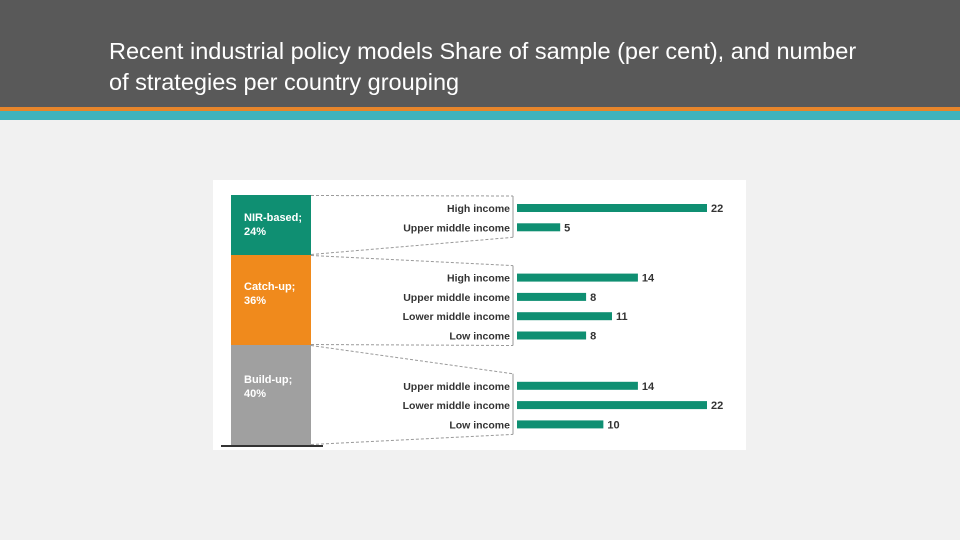 The height and width of the screenshot is (540, 960). I want to click on bar-catch-up-low-income, so click(552, 335).